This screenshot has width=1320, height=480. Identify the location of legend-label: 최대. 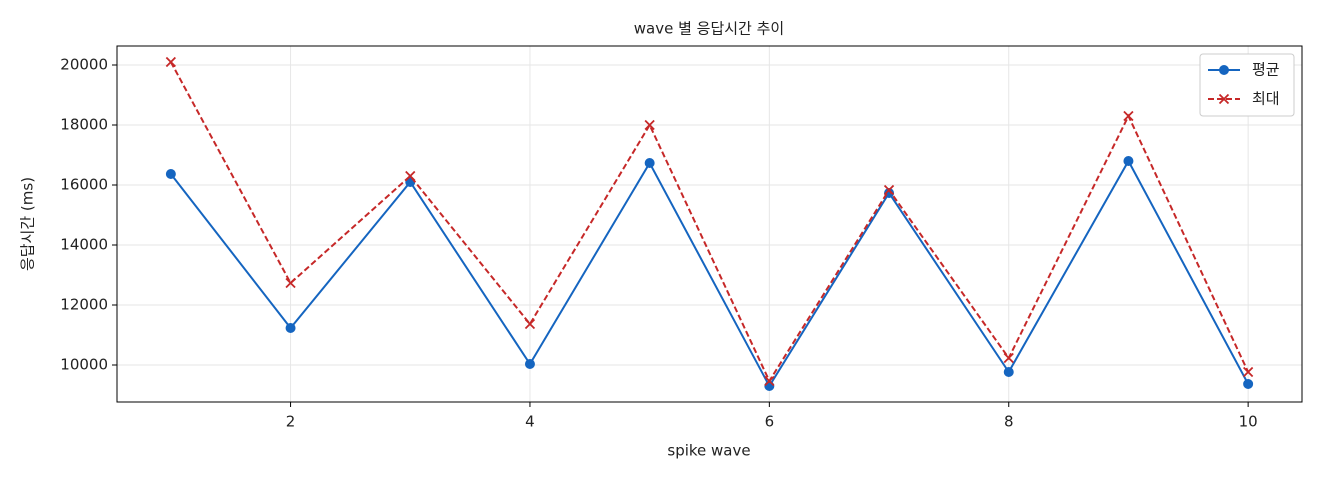
(1266, 99).